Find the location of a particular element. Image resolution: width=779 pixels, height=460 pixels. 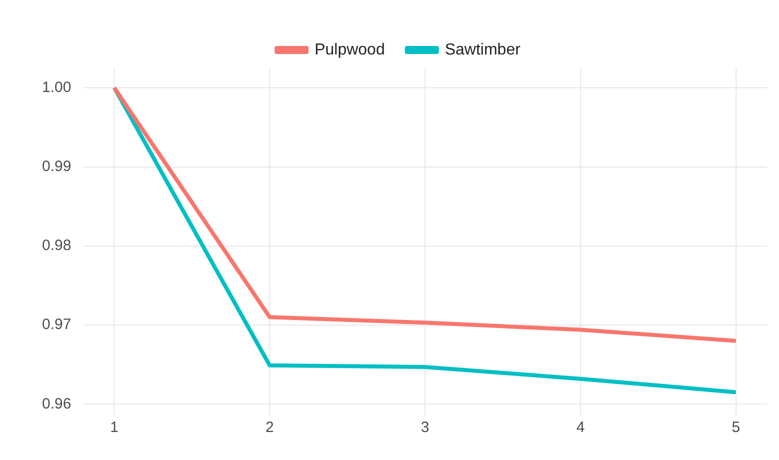

x-tick-label: 4 is located at coordinates (580, 427).